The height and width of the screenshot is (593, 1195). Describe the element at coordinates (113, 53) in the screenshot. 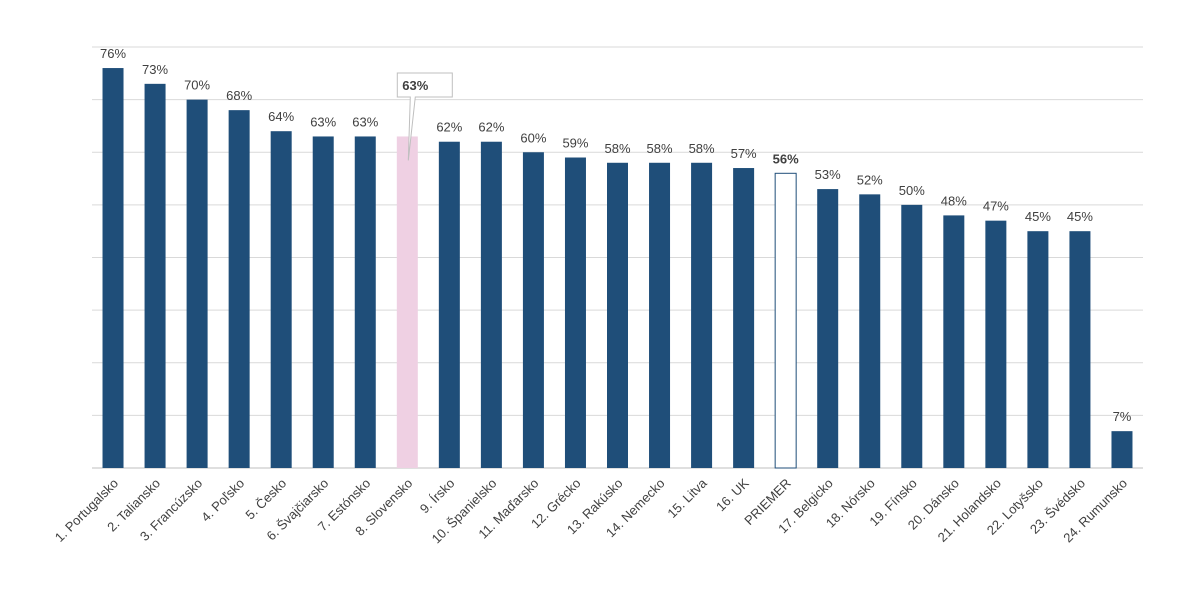

I see `value-label: 76%` at that location.